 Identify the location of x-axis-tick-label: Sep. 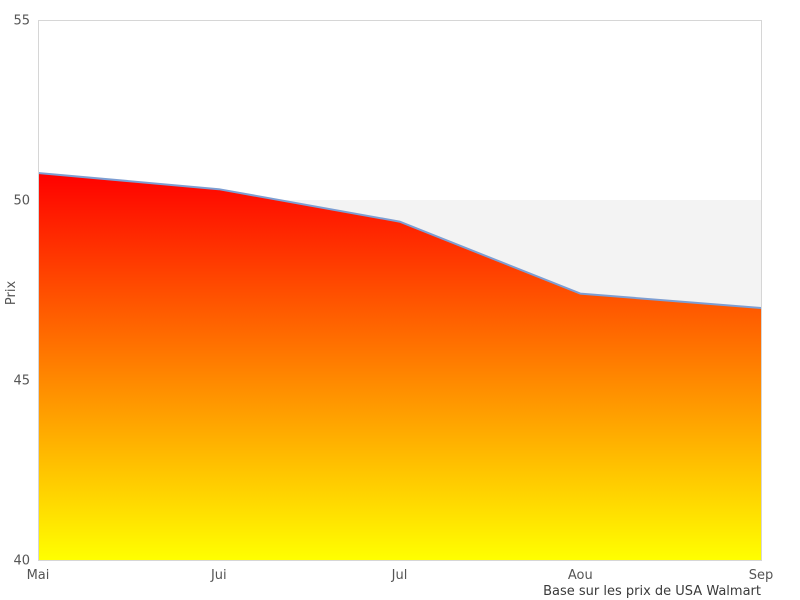
(761, 575).